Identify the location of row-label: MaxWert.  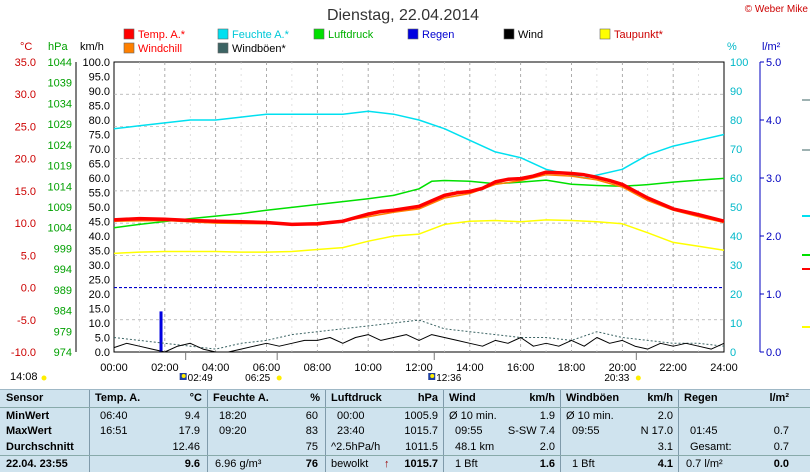
(29, 431).